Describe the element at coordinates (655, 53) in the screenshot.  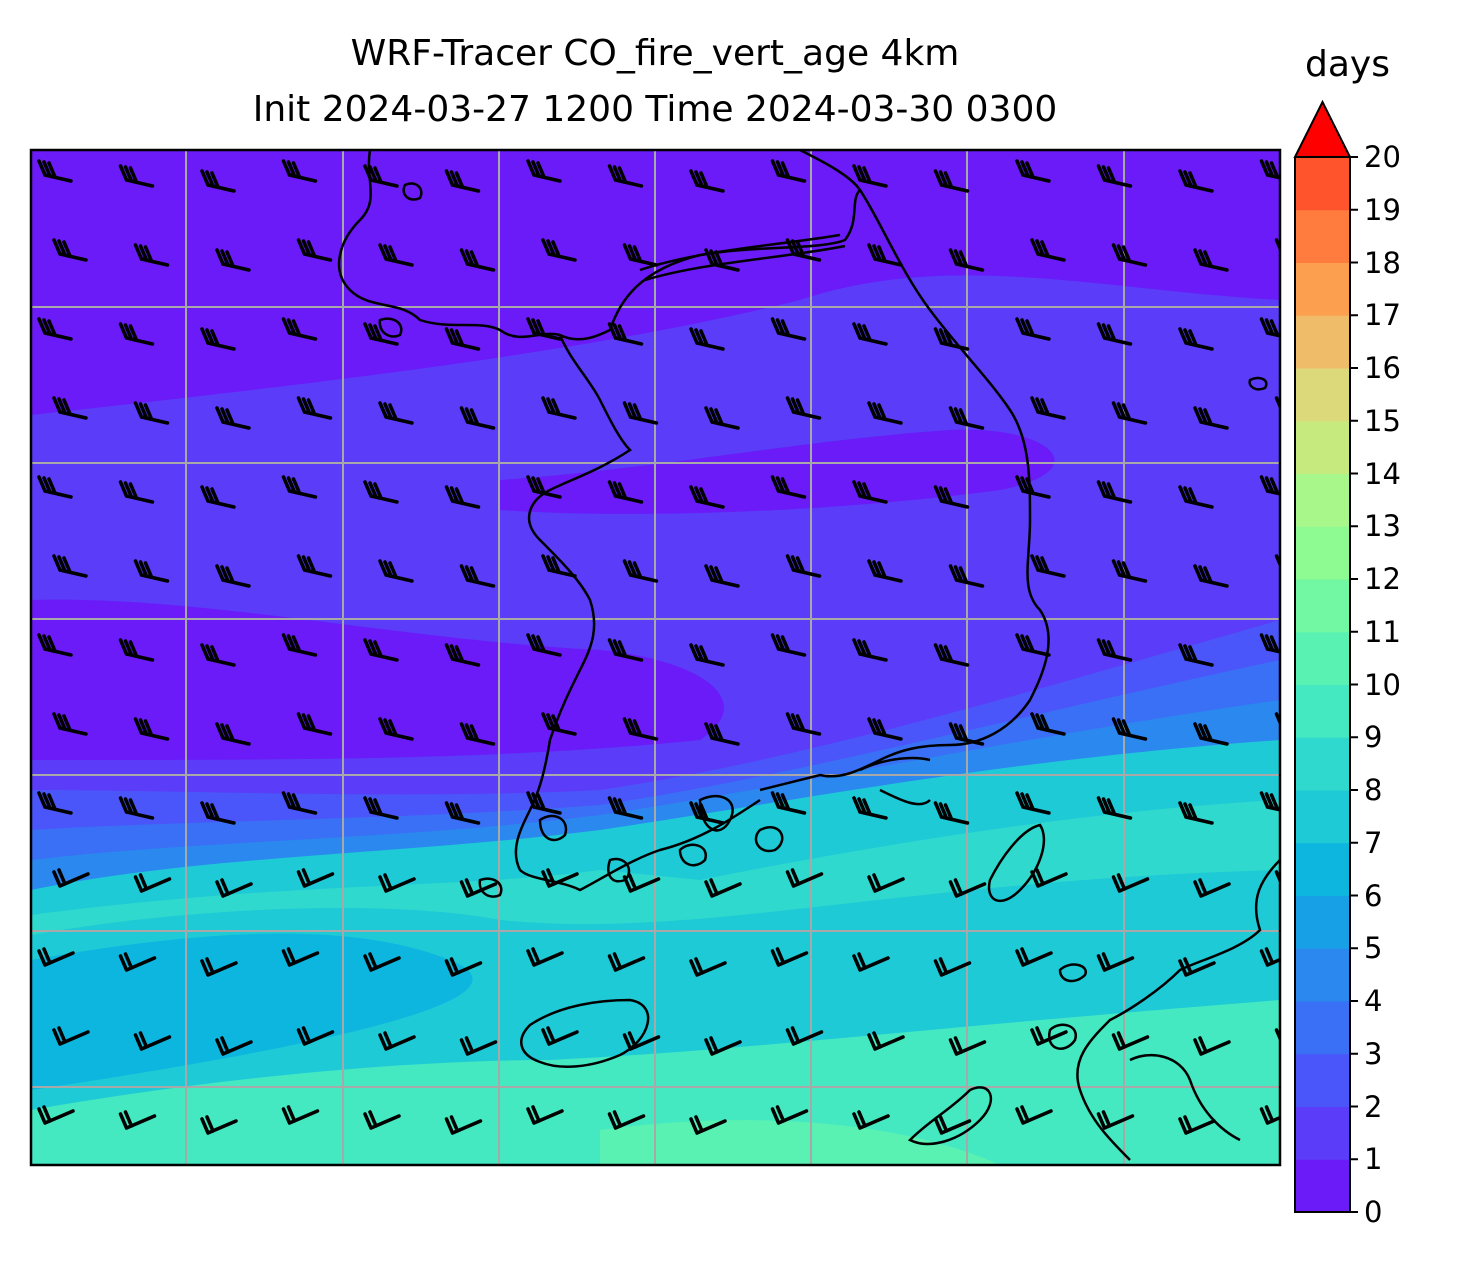
I see `chart-title-line1: WRF-Tracer CO_fire_vert_age 4km` at that location.